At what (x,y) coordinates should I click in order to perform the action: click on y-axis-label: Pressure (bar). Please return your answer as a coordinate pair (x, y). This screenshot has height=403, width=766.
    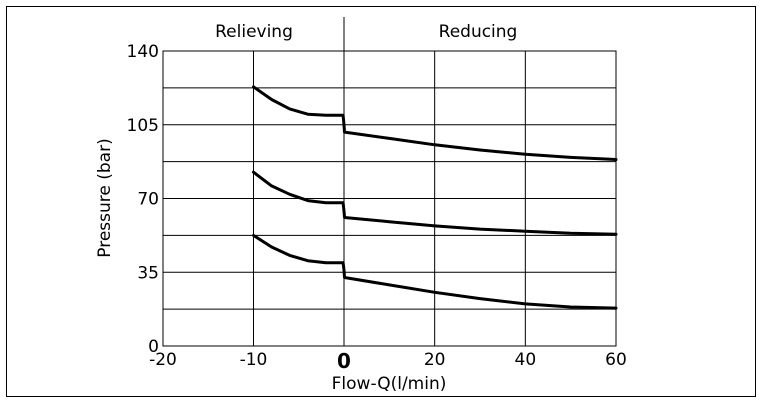
    Looking at the image, I should click on (105, 197).